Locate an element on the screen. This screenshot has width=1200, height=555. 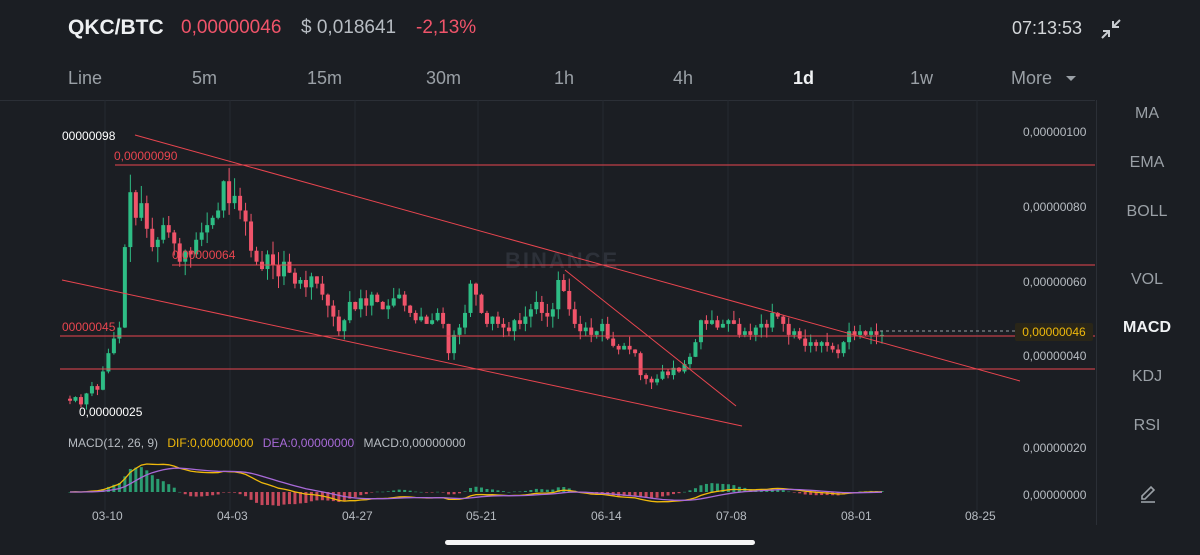
indicator-vol: VOL is located at coordinates (1146, 279).